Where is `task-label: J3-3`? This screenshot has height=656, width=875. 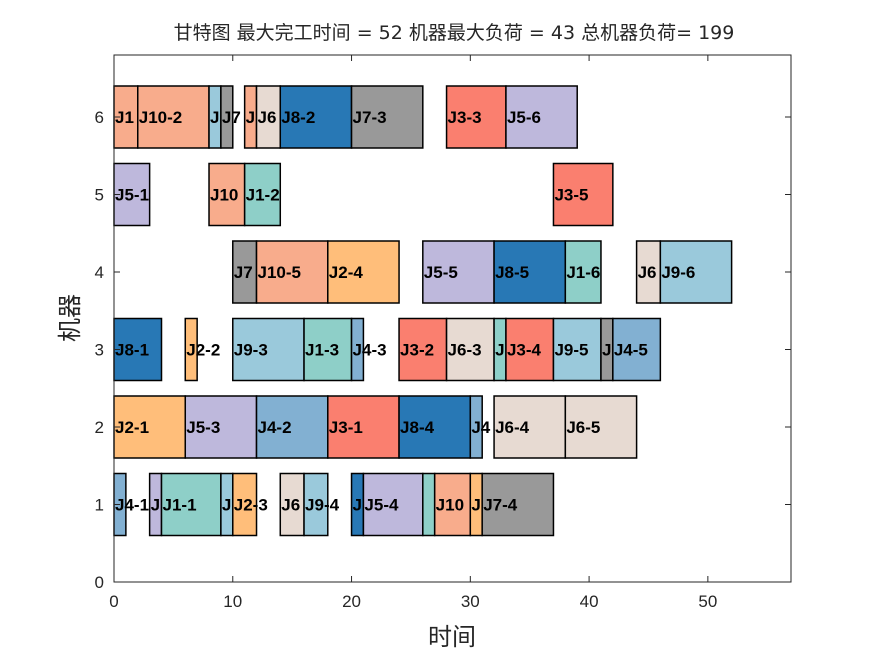 task-label: J3-3 is located at coordinates (465, 117).